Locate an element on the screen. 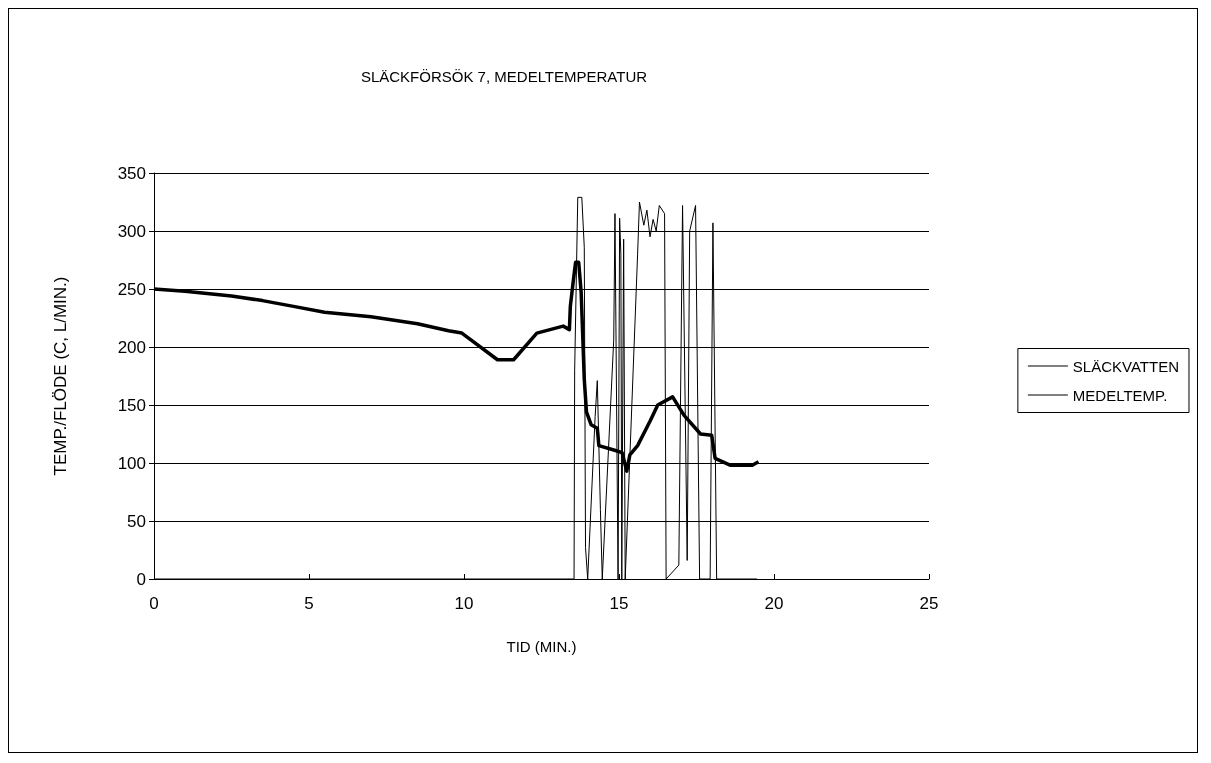  y-tick-label: 350 is located at coordinates (131, 173).